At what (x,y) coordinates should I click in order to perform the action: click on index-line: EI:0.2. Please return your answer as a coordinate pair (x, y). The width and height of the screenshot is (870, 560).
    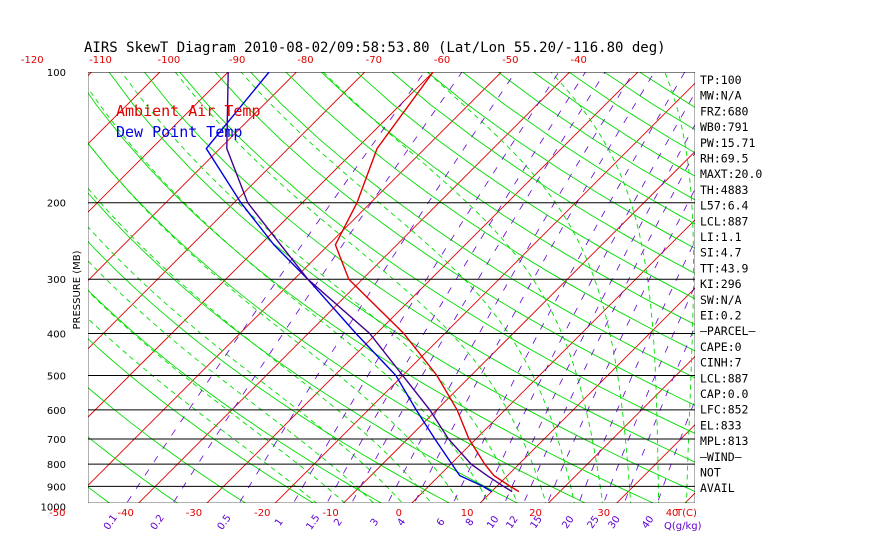
    Looking at the image, I should click on (721, 316).